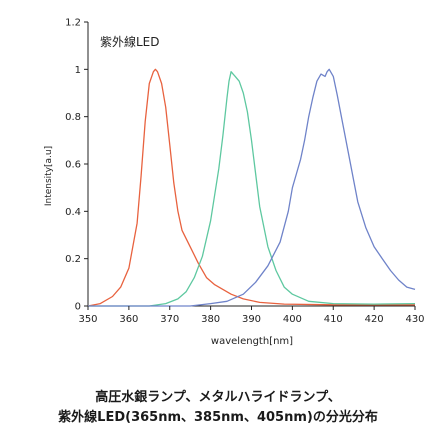 The width and height of the screenshot is (436, 438). What do you see at coordinates (128, 319) in the screenshot?
I see `x-tick-label: 360` at bounding box center [128, 319].